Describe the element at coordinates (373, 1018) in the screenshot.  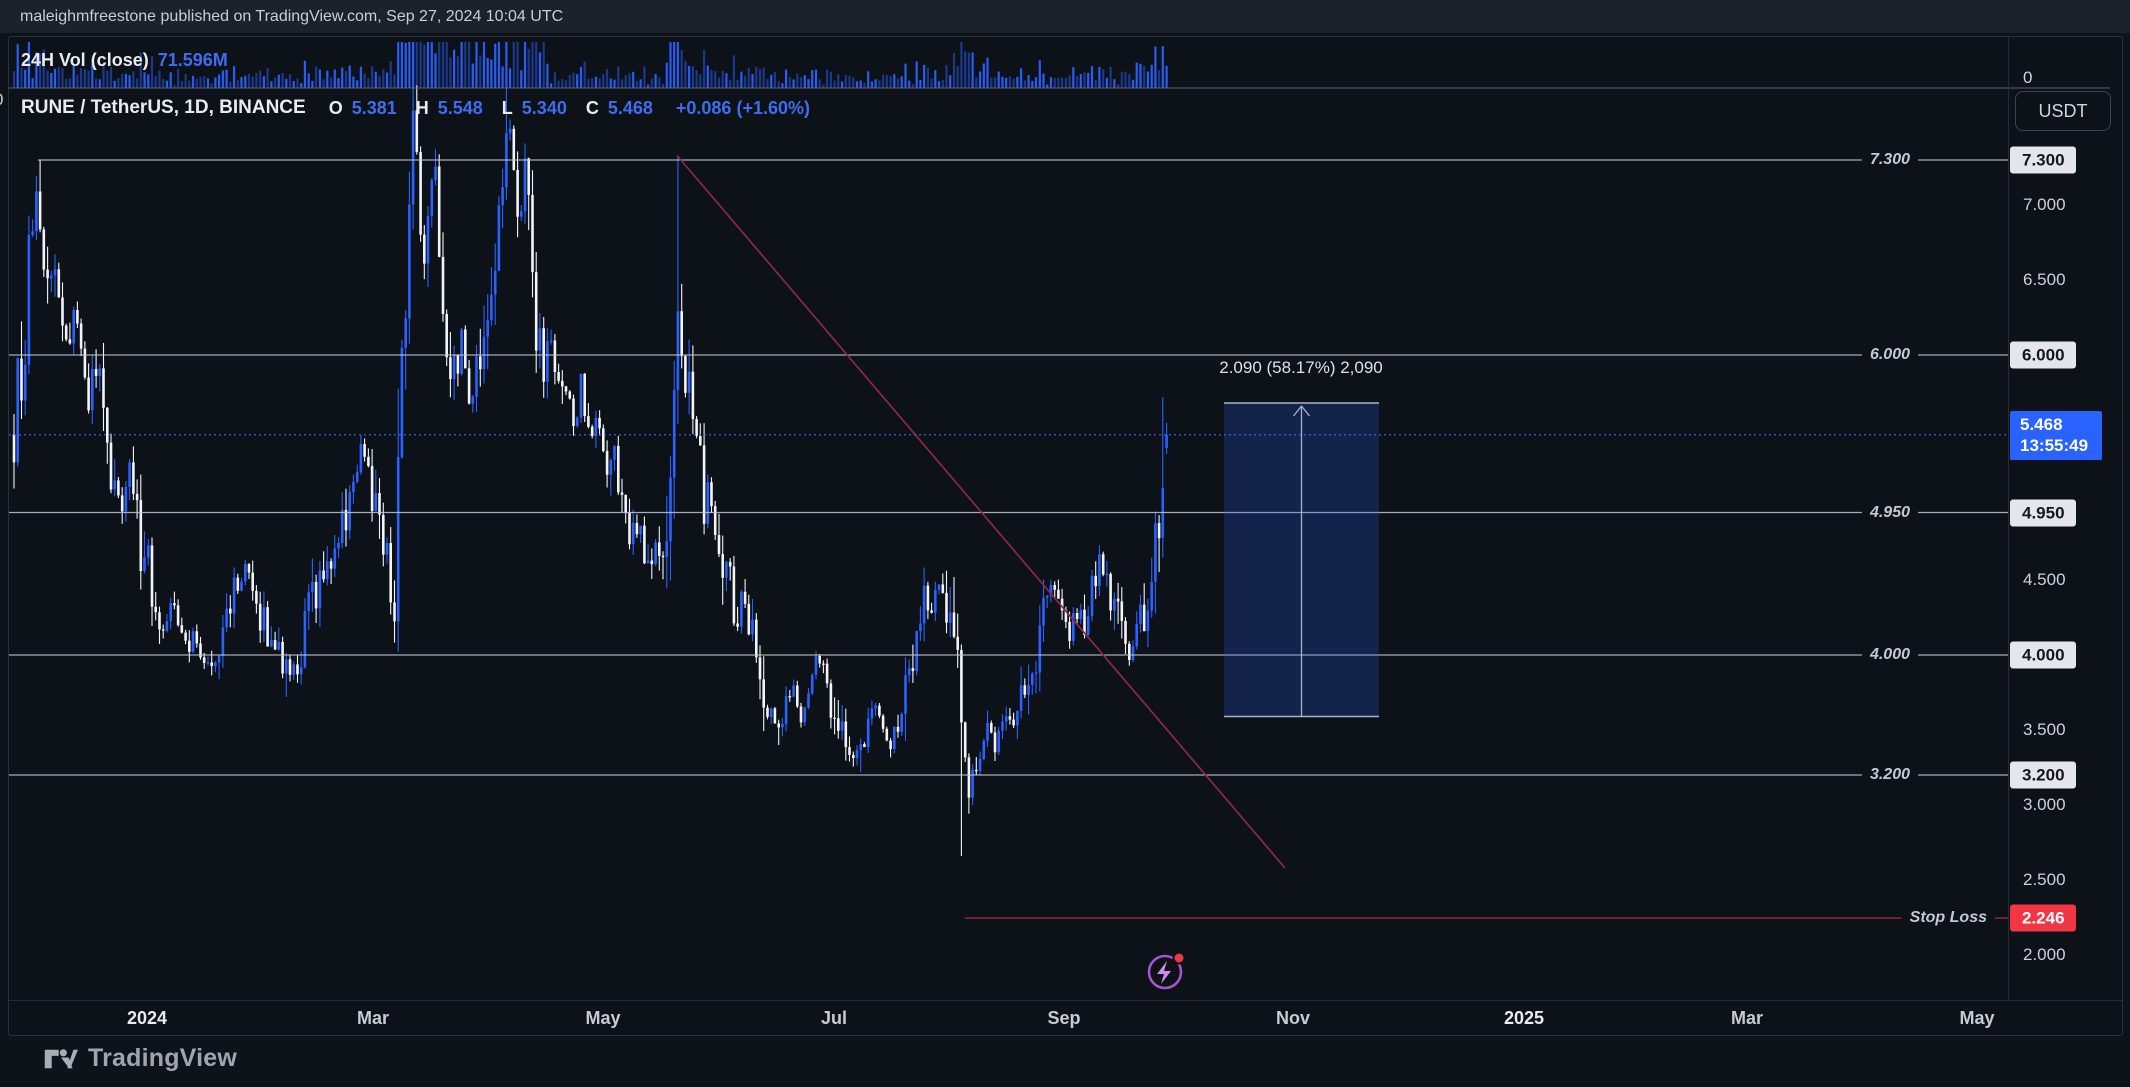
I see `time-tick: Mar` at that location.